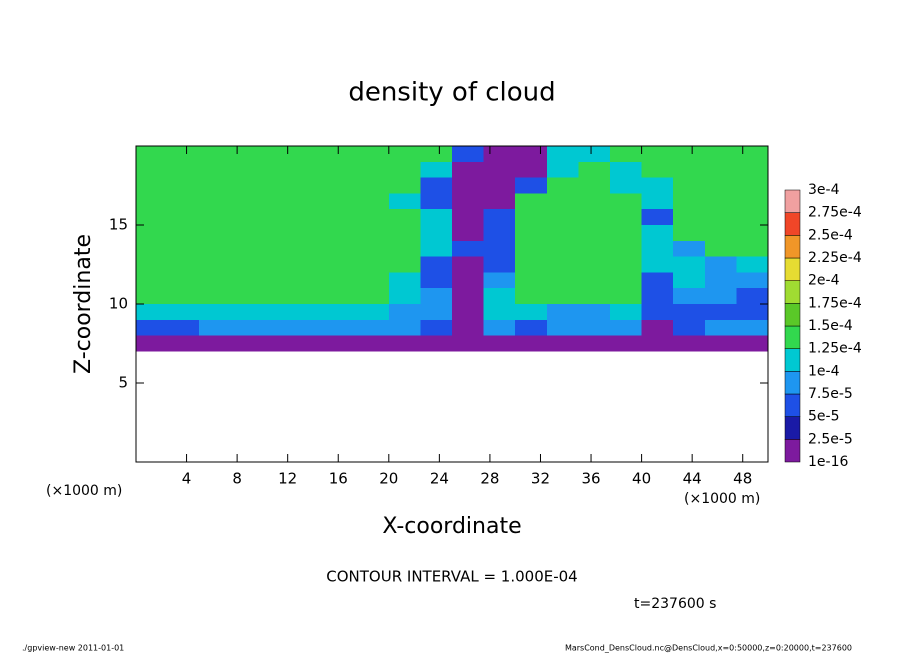 The width and height of the screenshot is (904, 654). I want to click on colorbar-label: 1e-16, so click(828, 462).